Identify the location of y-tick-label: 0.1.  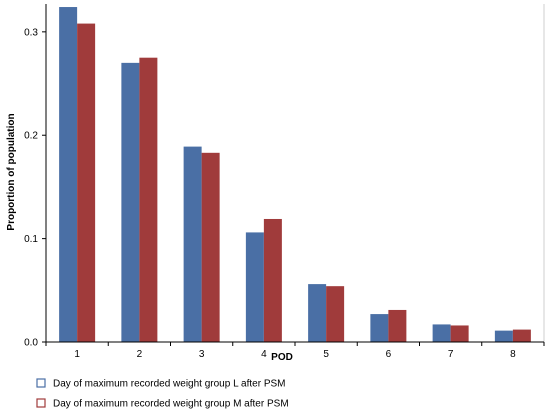
(31, 239).